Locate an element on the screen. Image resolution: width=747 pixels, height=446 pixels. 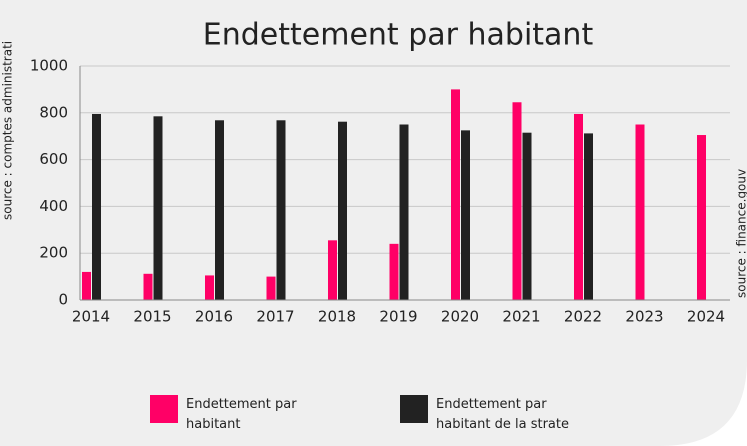
x-tick-label: 2019 is located at coordinates (398, 317).